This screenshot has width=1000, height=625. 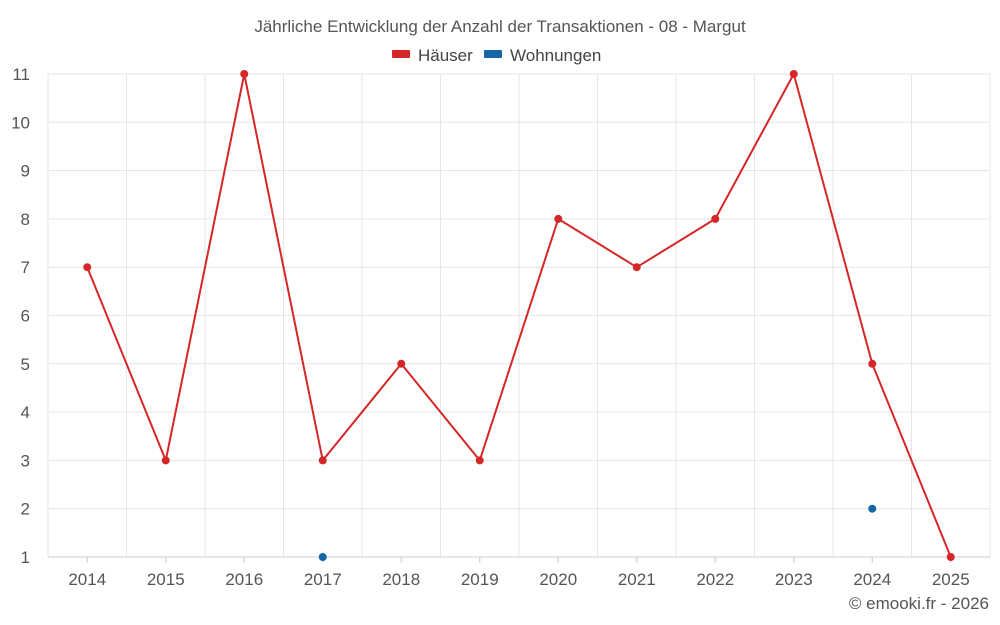 What do you see at coordinates (25, 171) in the screenshot?
I see `y-tick-label: 9` at bounding box center [25, 171].